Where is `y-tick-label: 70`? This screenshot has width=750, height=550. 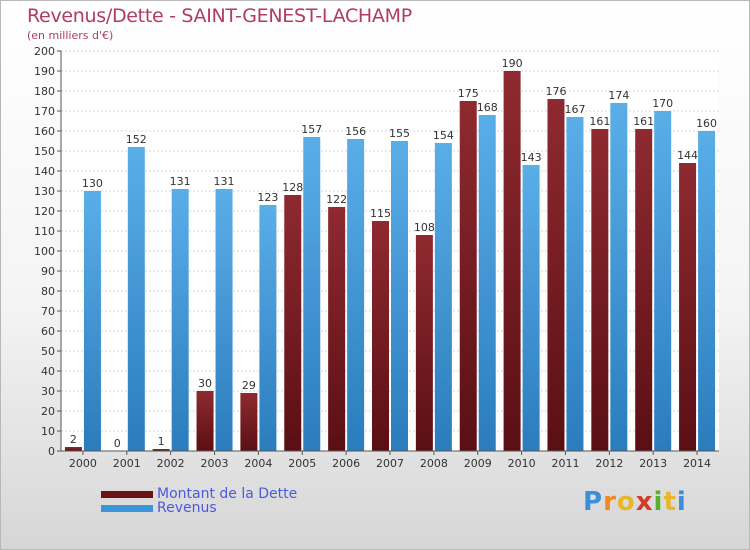 y-tick-label: 70 is located at coordinates (48, 311).